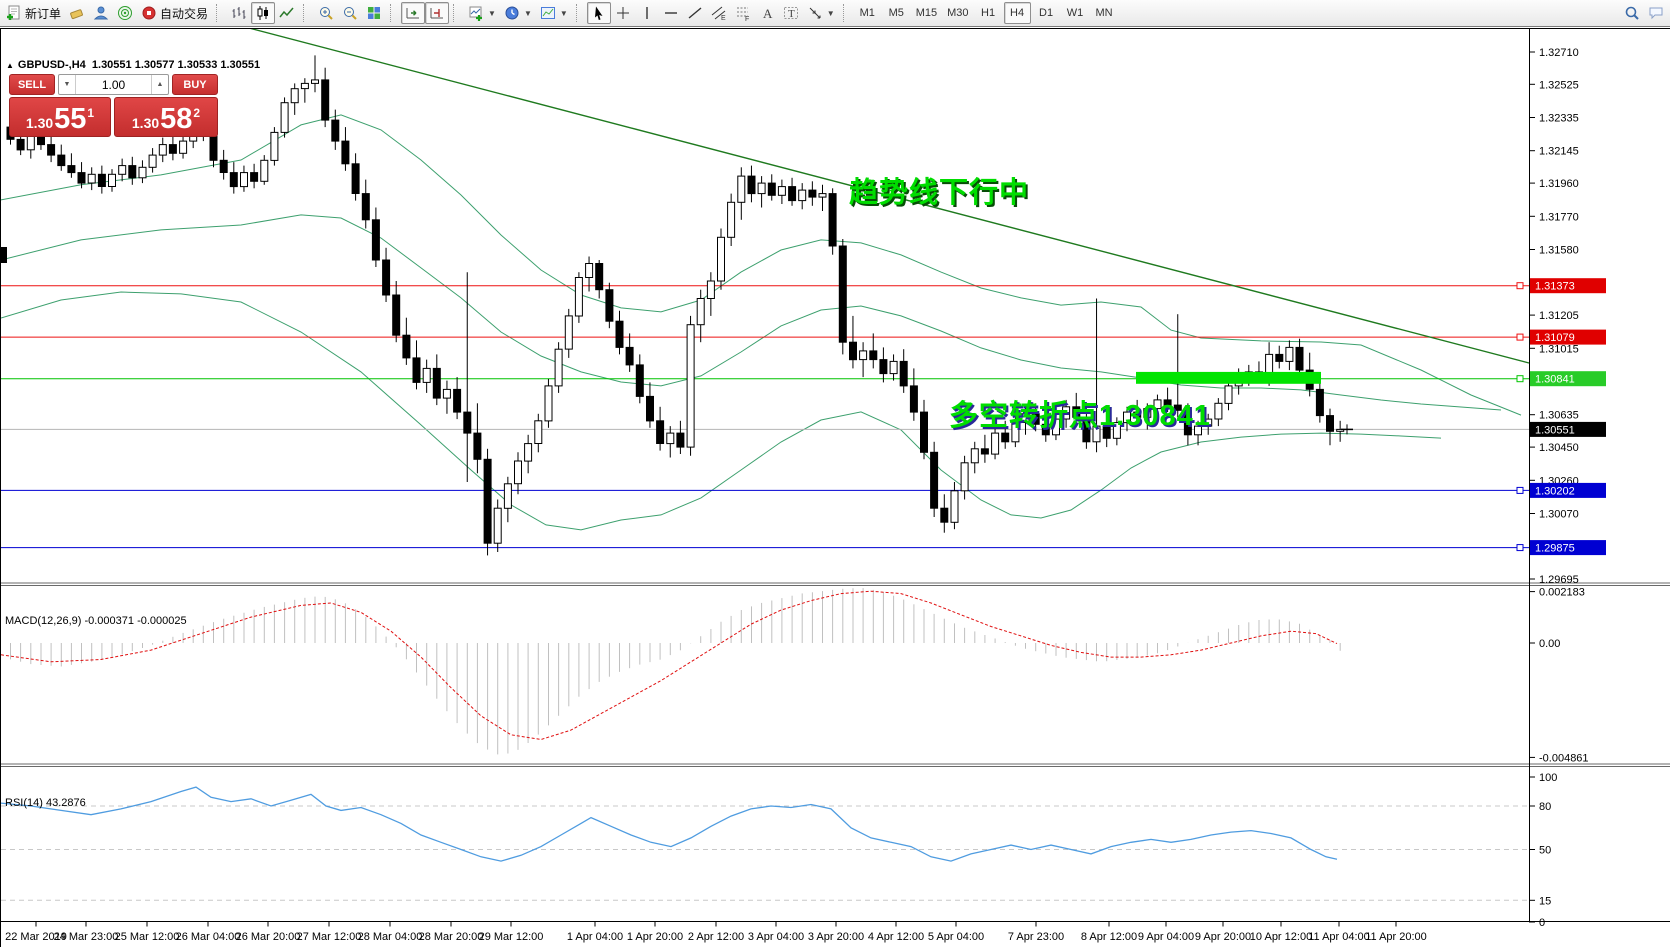  I want to click on auto-scroll-button, so click(413, 13).